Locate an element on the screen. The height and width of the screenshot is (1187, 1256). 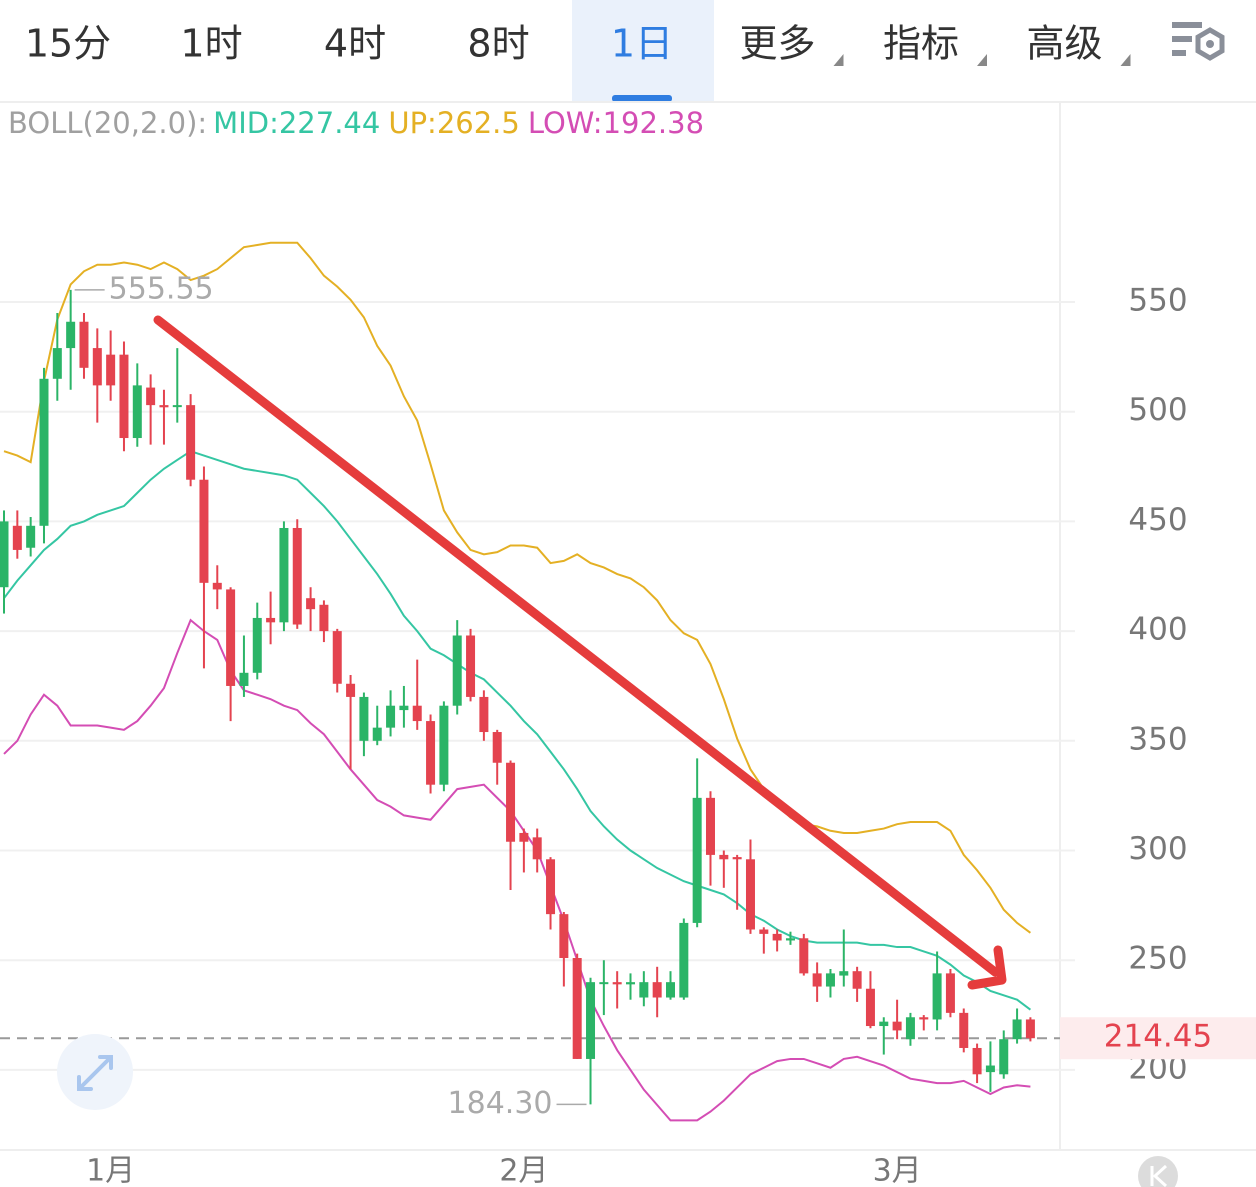
legend-value: 262.5 is located at coordinates (478, 123).